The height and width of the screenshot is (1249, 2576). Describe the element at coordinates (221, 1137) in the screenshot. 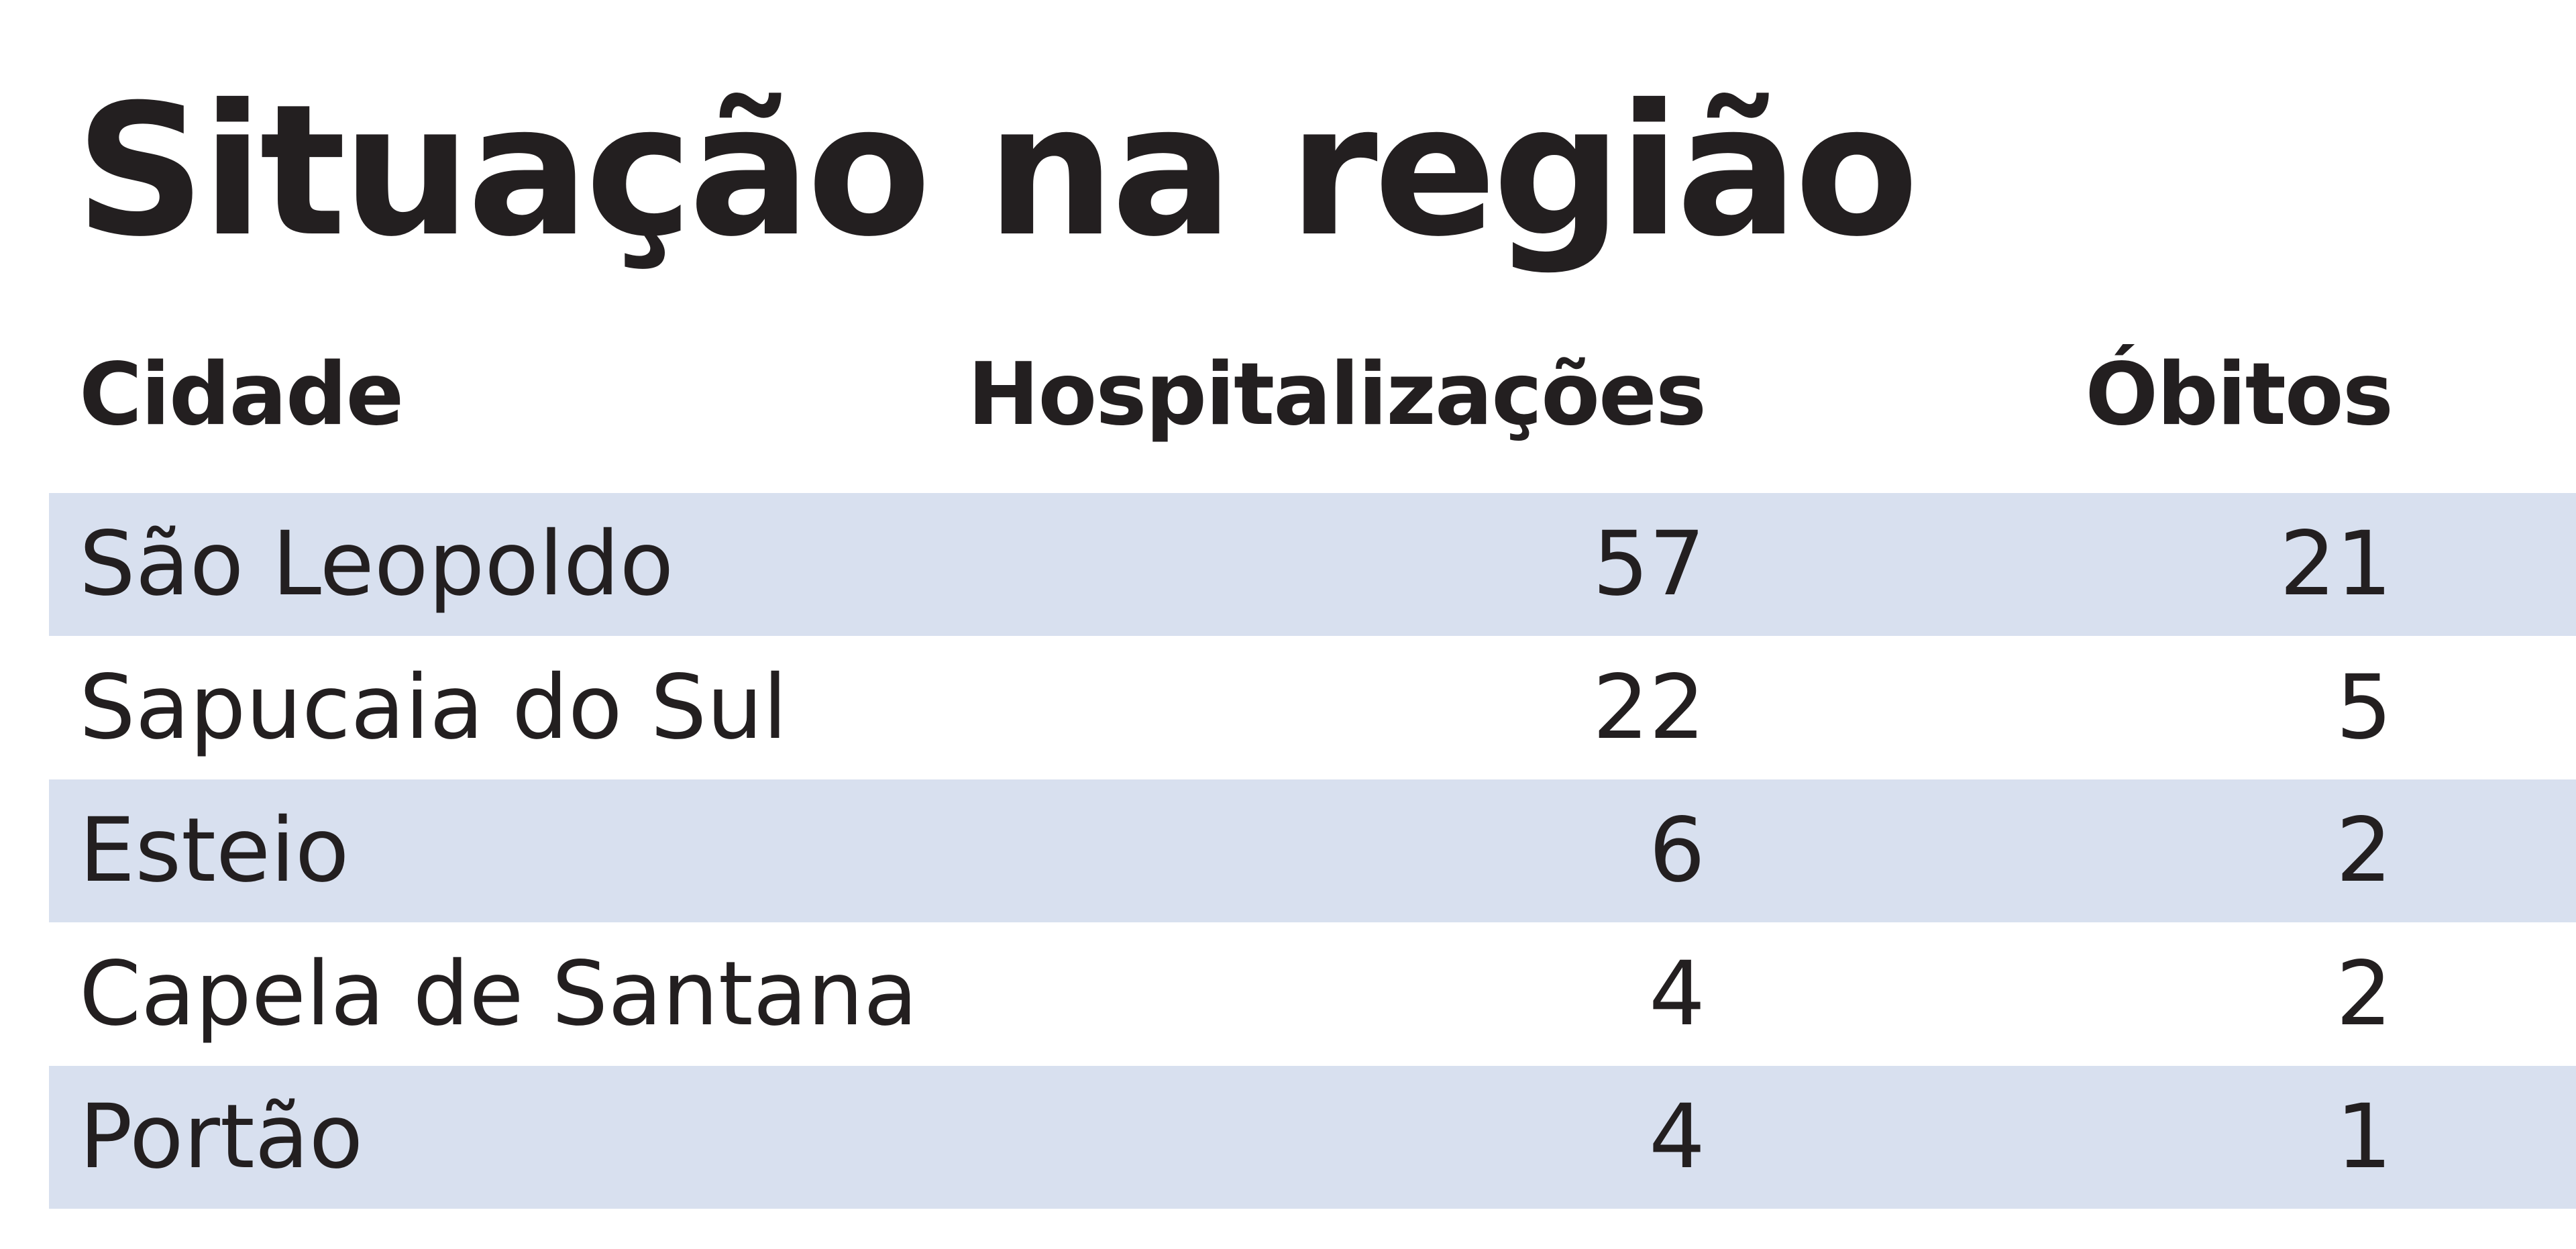

I see `city-cell: Portão` at that location.